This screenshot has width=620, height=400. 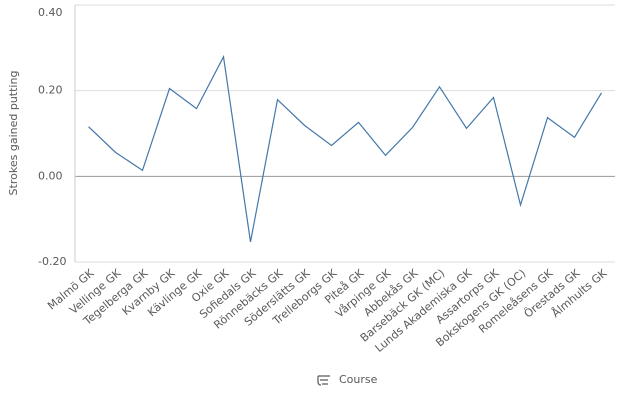 I want to click on y-tick-label: 0.00, so click(x=50, y=175).